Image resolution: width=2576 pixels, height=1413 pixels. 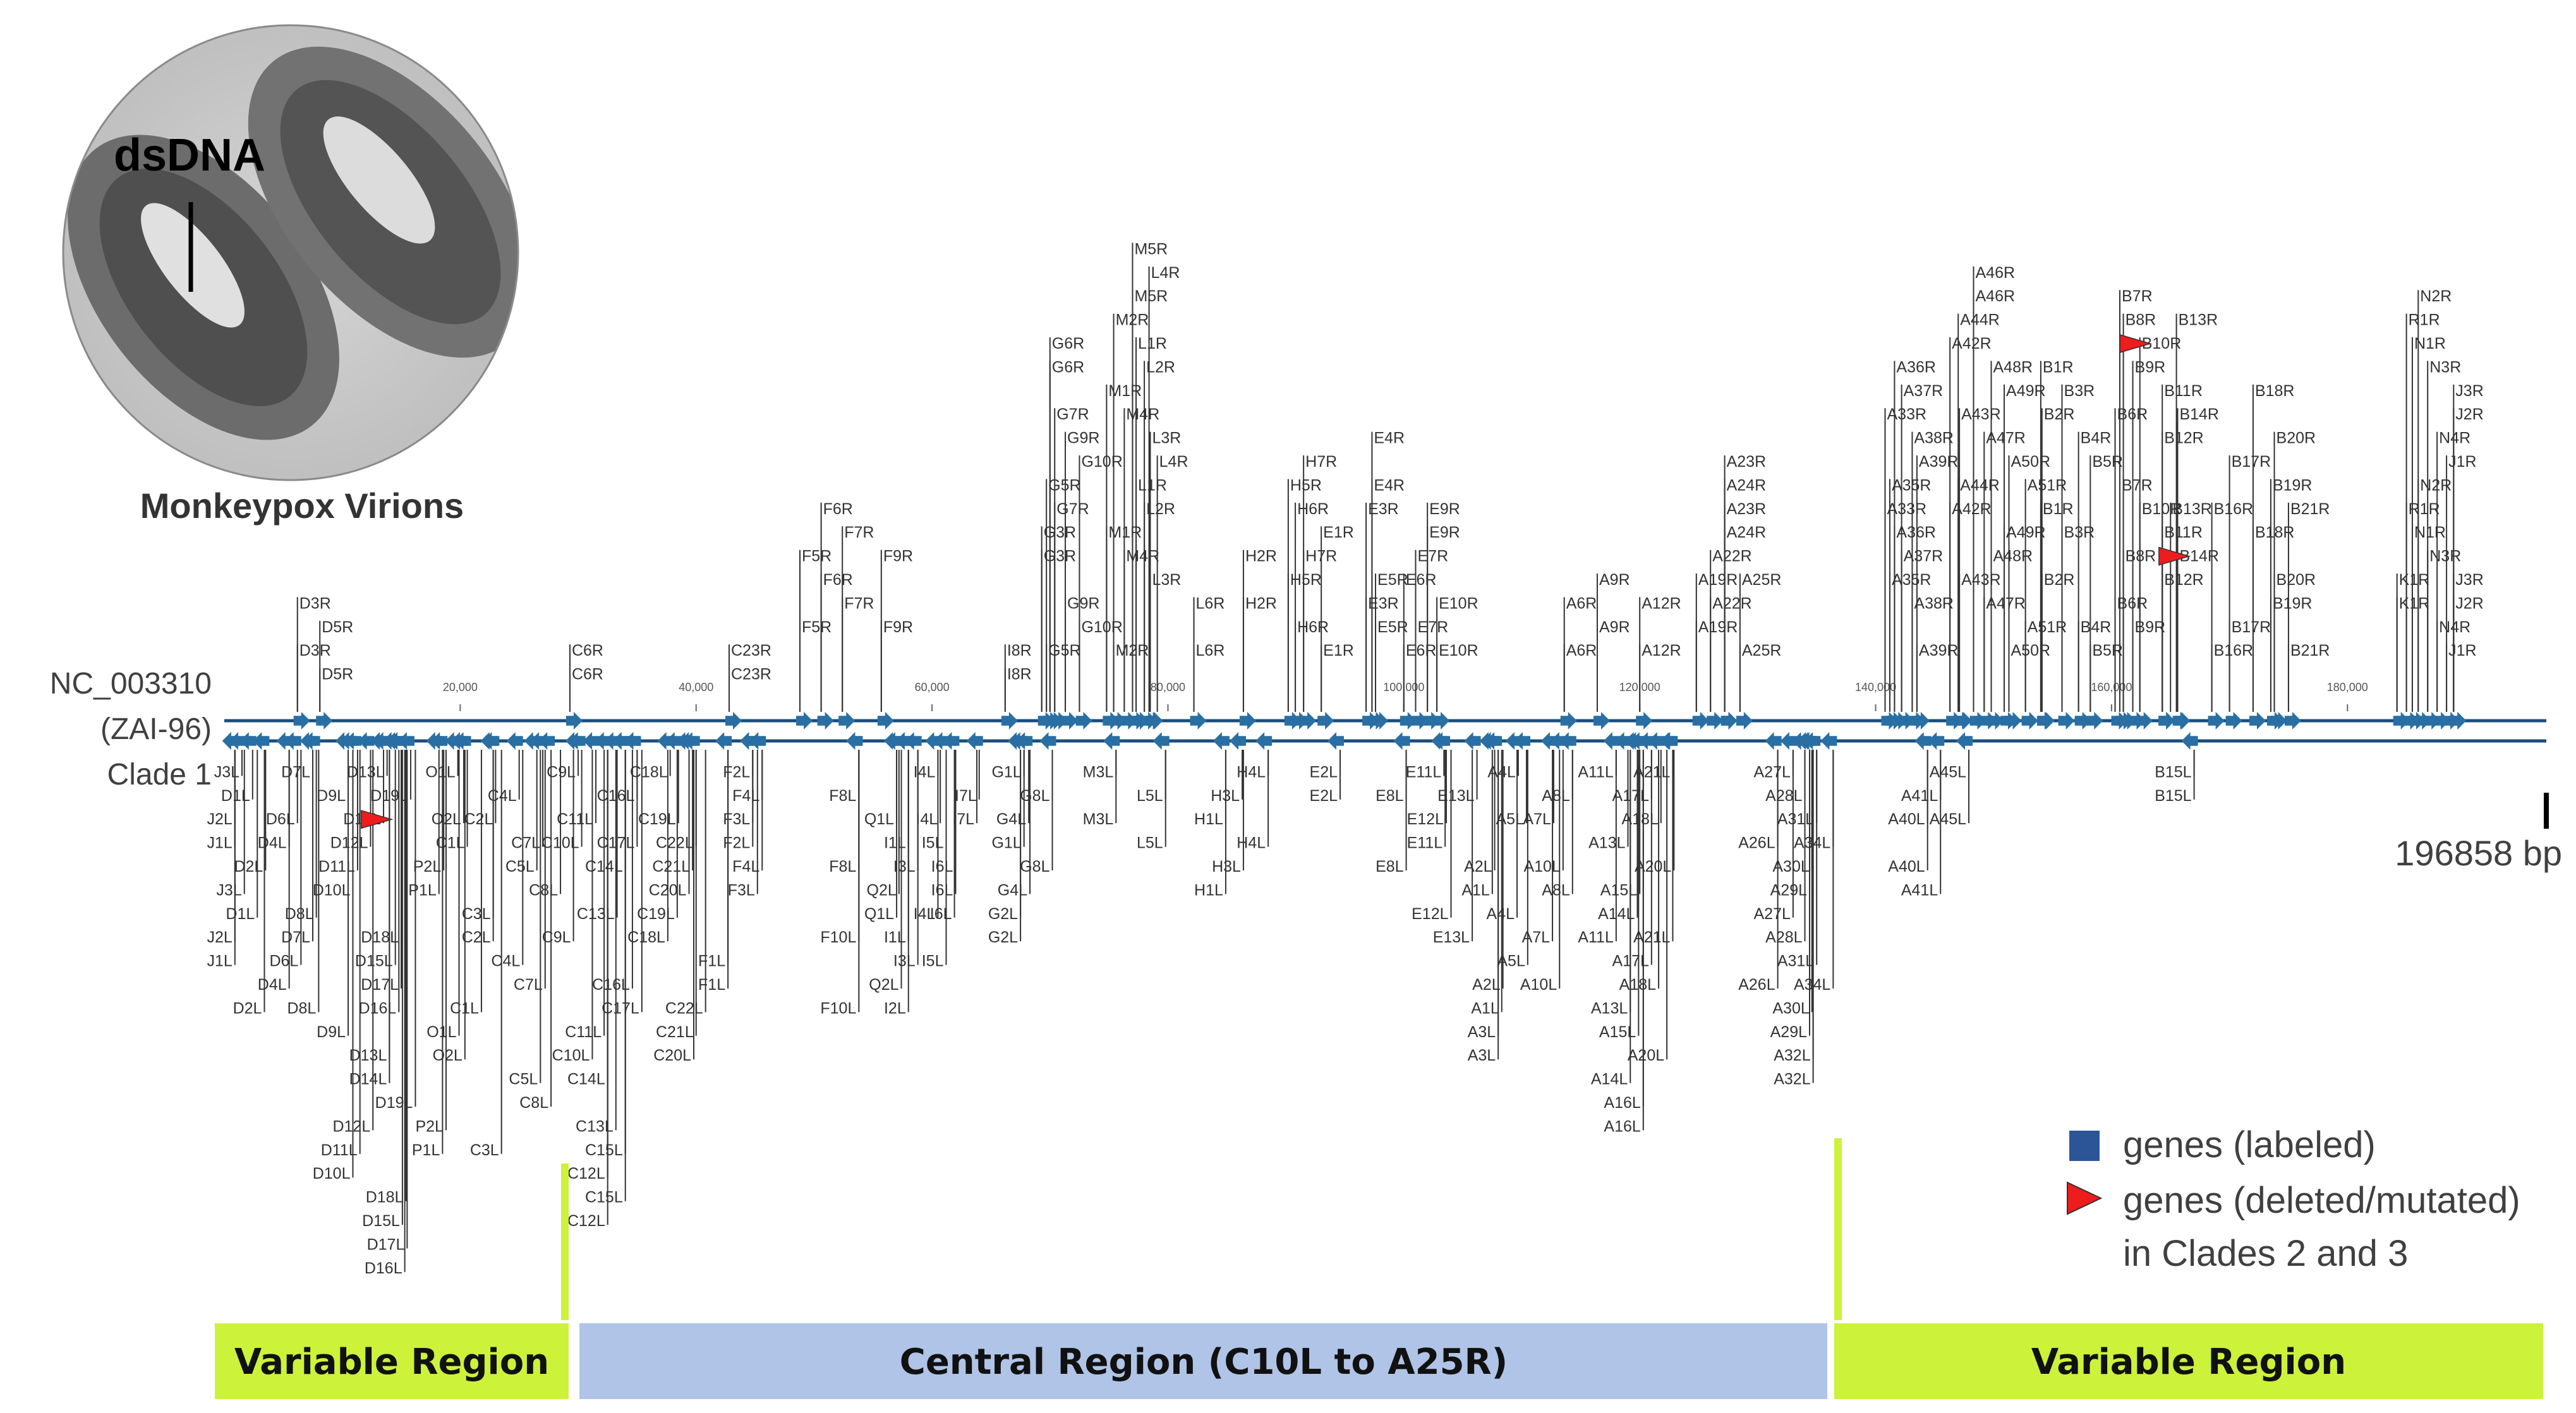 I want to click on forward-gene-label: H5R, so click(x=1306, y=485).